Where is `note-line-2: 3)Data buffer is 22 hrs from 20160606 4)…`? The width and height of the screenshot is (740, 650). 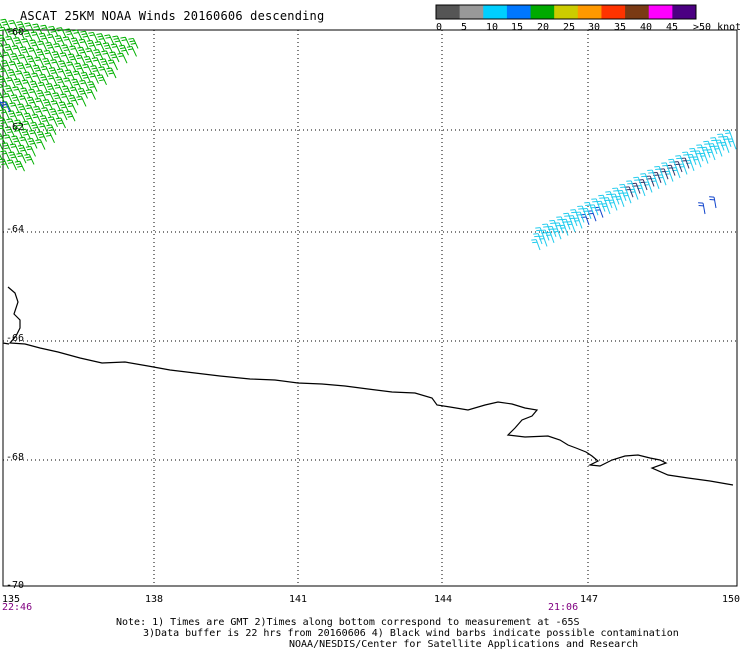 note-line-2: 3)Data buffer is 22 hrs from 20160606 4)… is located at coordinates (411, 633).